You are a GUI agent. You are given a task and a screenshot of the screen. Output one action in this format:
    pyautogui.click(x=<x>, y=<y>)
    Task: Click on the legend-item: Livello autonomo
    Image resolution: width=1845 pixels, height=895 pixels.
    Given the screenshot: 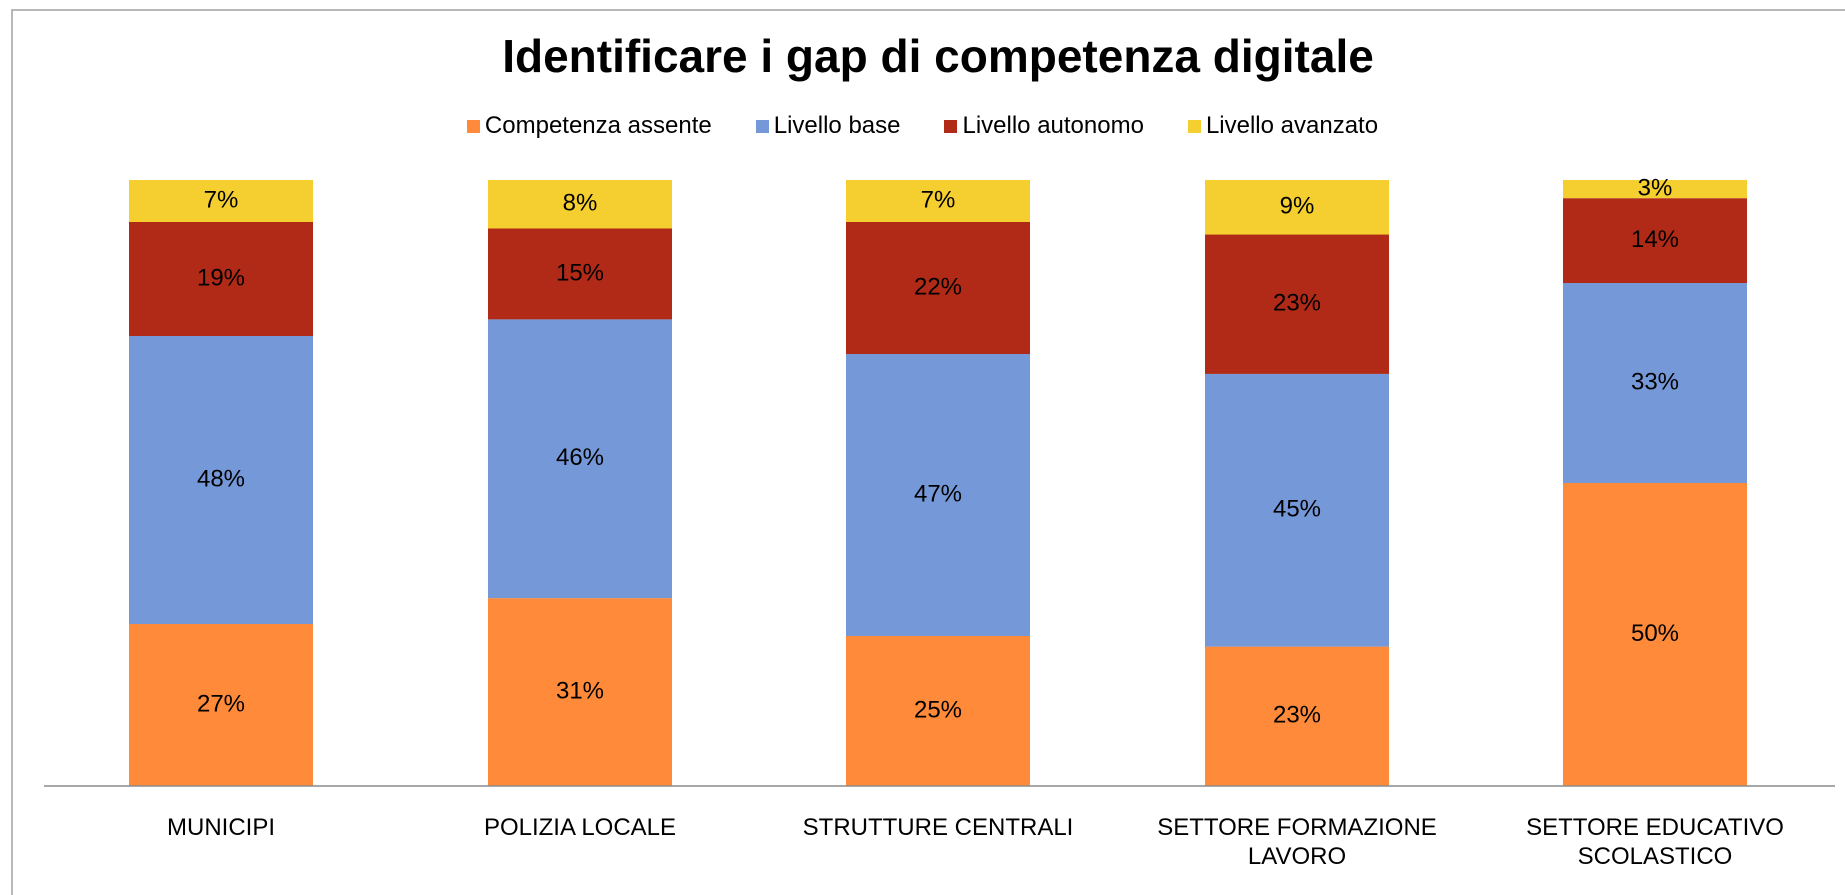 What is the action you would take?
    pyautogui.click(x=1044, y=126)
    